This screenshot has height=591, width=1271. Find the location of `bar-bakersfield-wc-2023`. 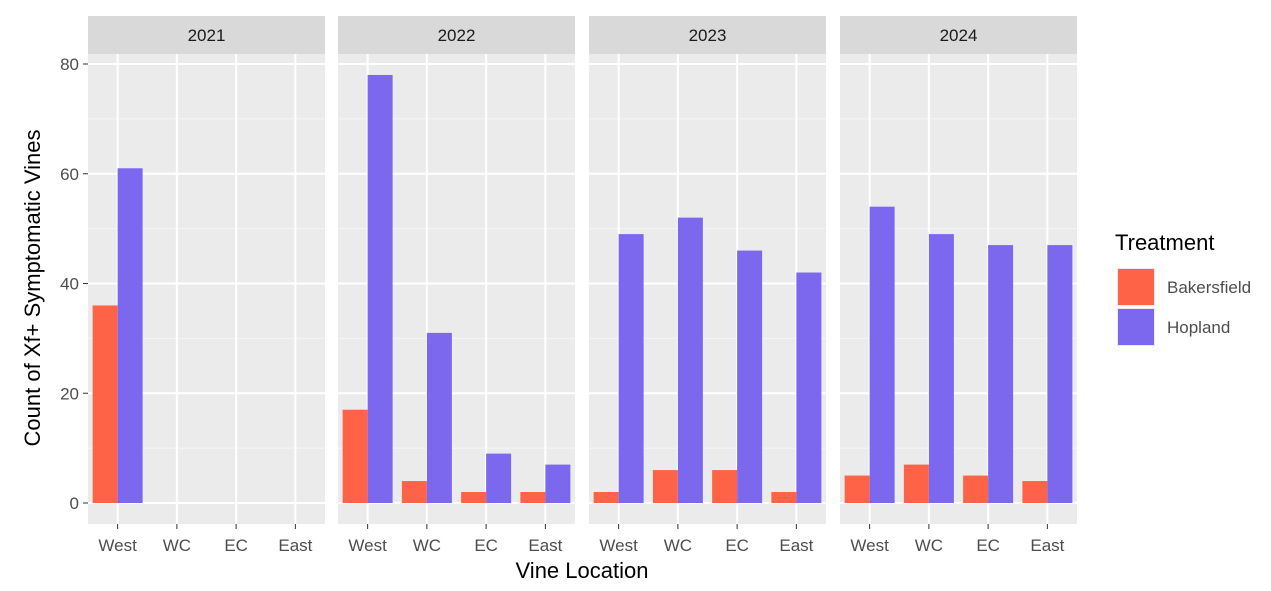

bar-bakersfield-wc-2023 is located at coordinates (665, 486).